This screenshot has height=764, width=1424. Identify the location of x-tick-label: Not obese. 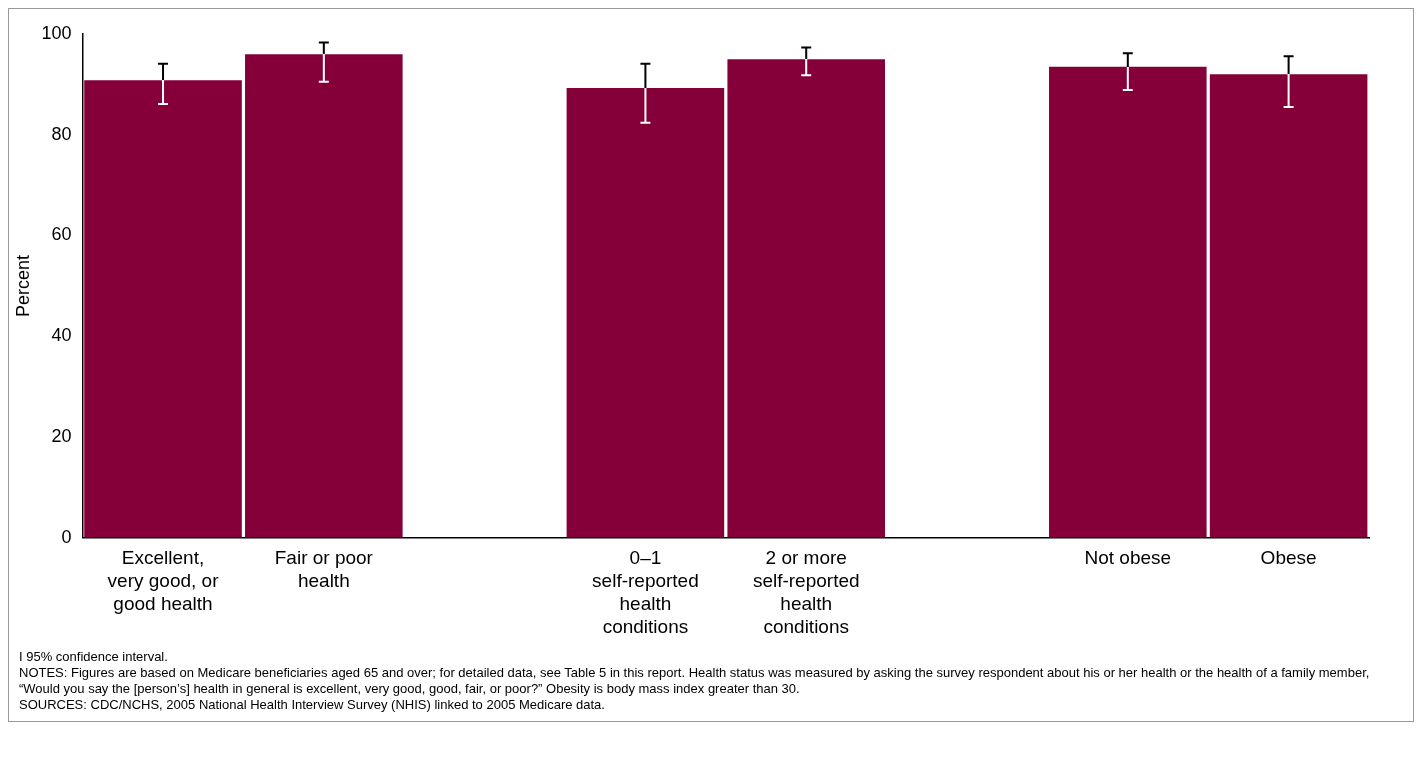
(1128, 558).